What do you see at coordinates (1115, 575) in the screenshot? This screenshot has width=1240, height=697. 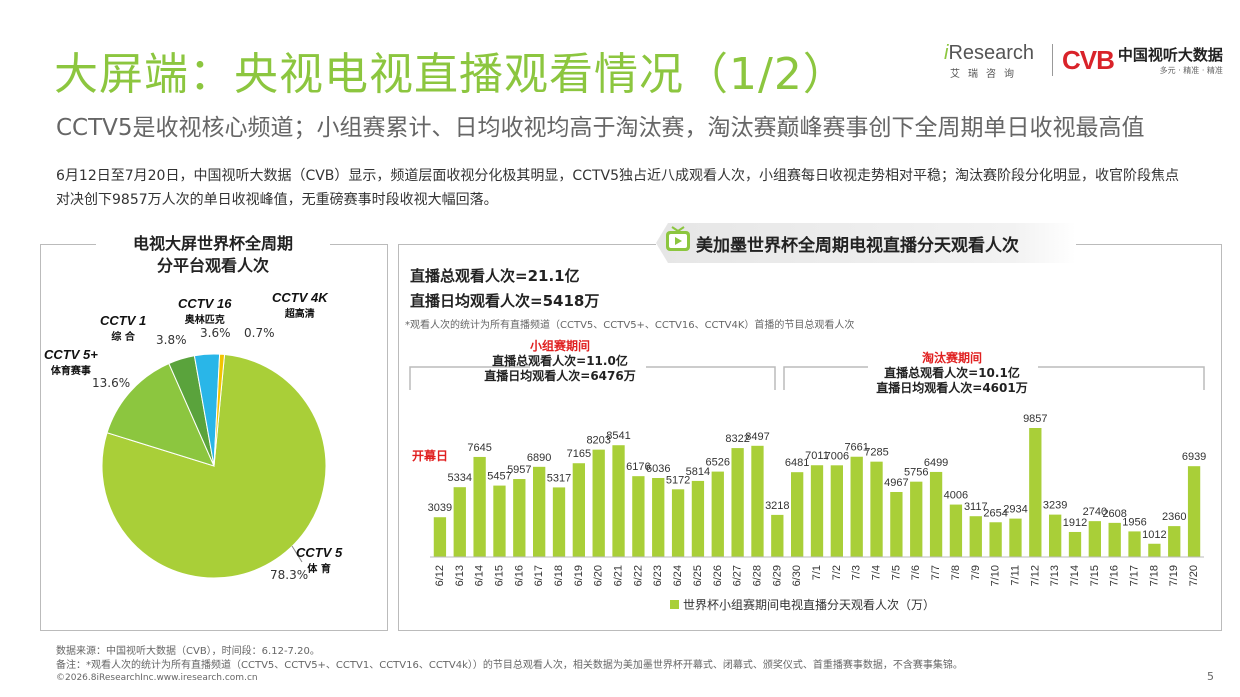 I see `x-tick-label: 7/16` at bounding box center [1115, 575].